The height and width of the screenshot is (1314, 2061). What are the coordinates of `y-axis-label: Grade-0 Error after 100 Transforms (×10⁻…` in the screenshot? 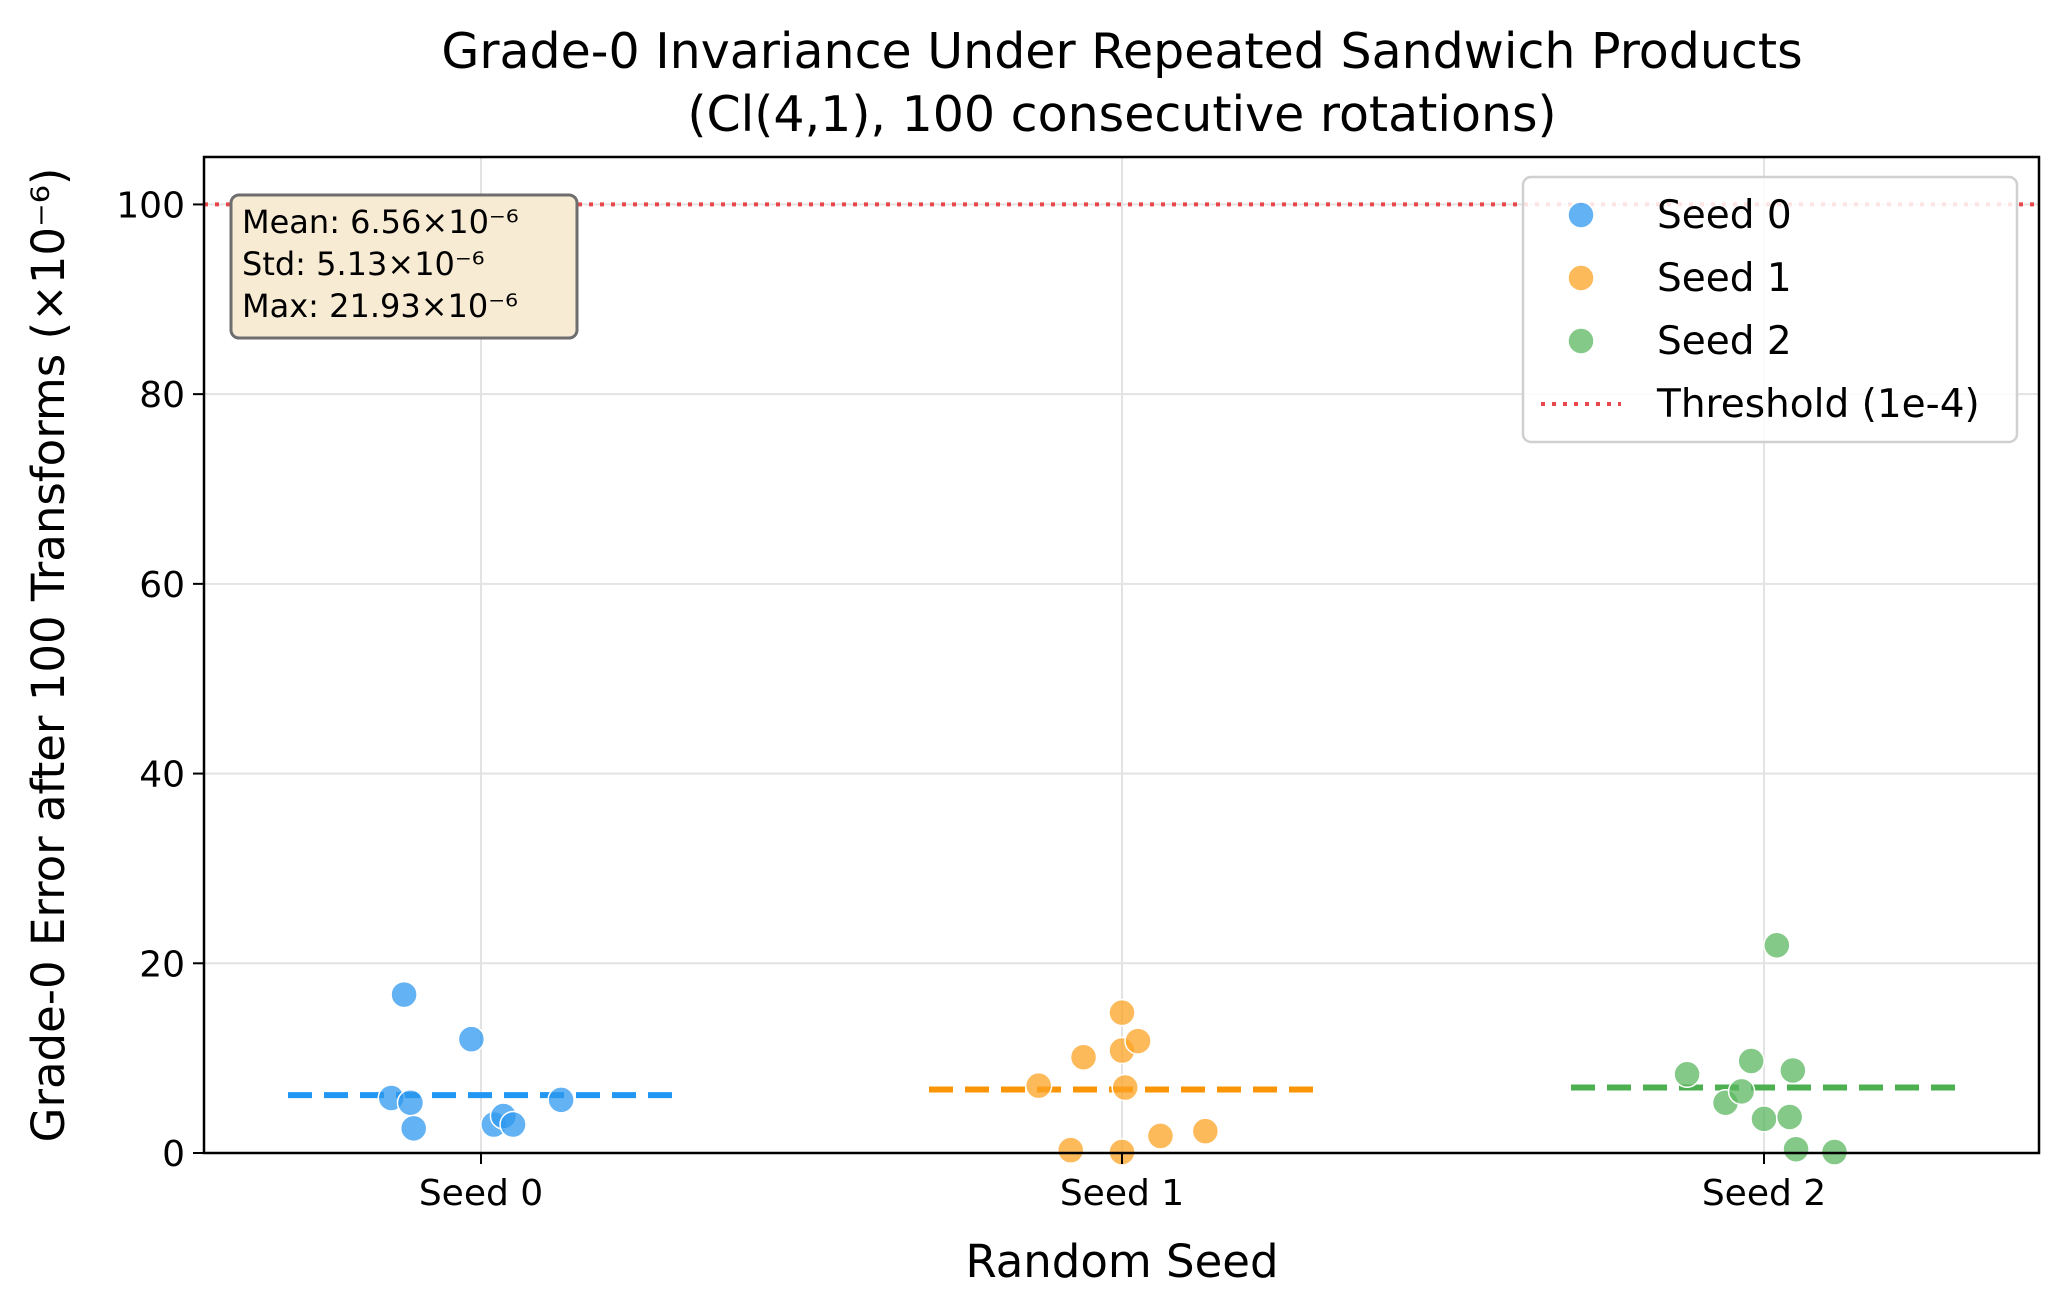 It's located at (48, 655).